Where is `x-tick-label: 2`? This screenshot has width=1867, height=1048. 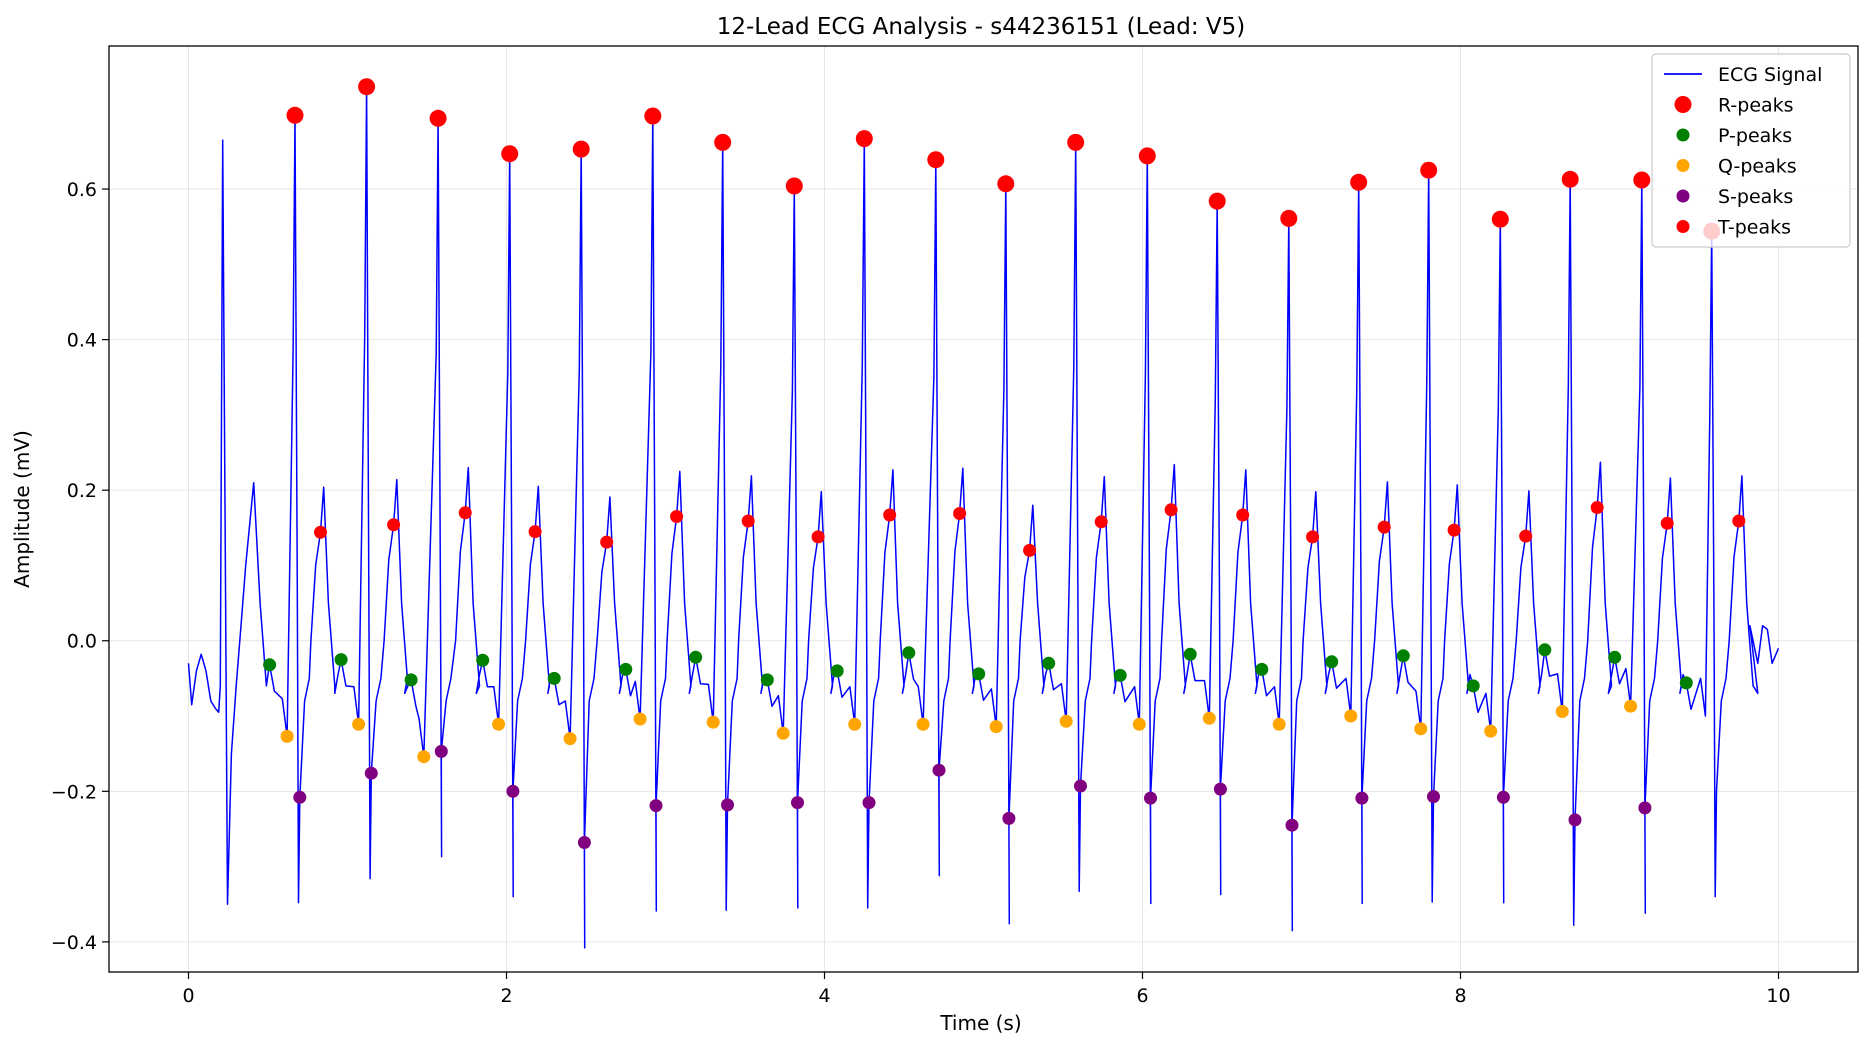 x-tick-label: 2 is located at coordinates (506, 996).